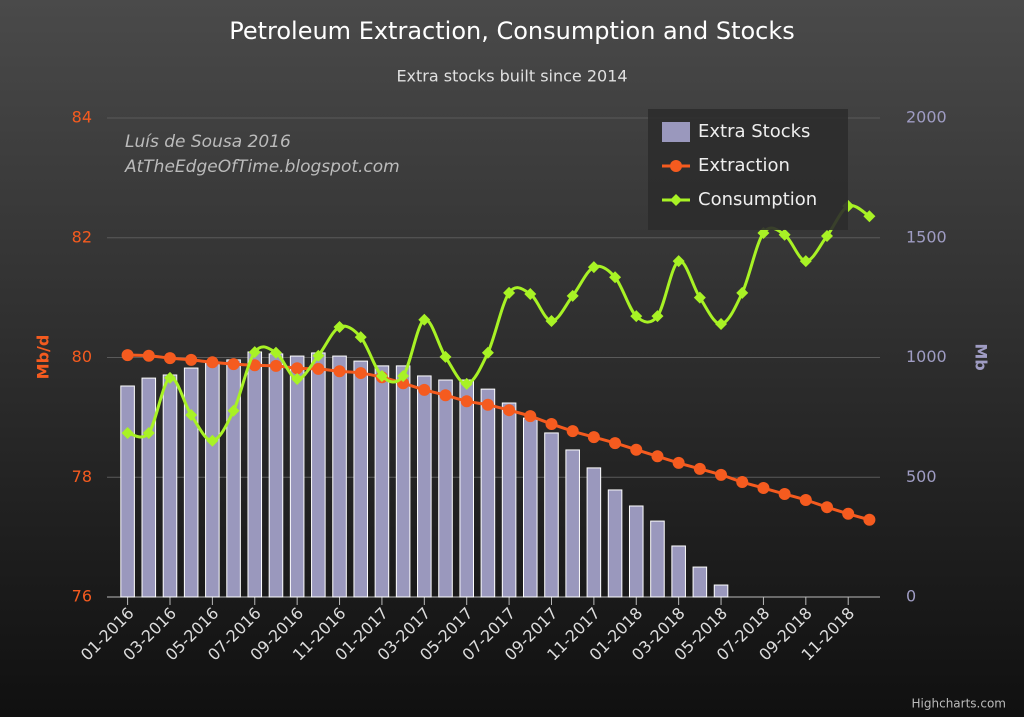 This screenshot has width=1024, height=717. What do you see at coordinates (82, 476) in the screenshot?
I see `y-tick-label: 78` at bounding box center [82, 476].